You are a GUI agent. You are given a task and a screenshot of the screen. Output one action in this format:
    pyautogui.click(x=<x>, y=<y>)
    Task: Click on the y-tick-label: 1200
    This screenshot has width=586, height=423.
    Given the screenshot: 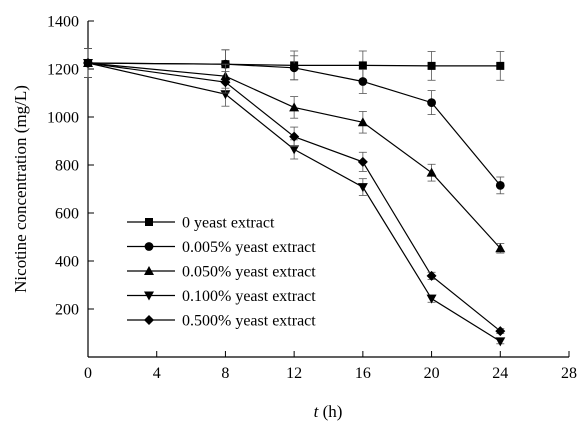 What is the action you would take?
    pyautogui.click(x=63, y=70)
    